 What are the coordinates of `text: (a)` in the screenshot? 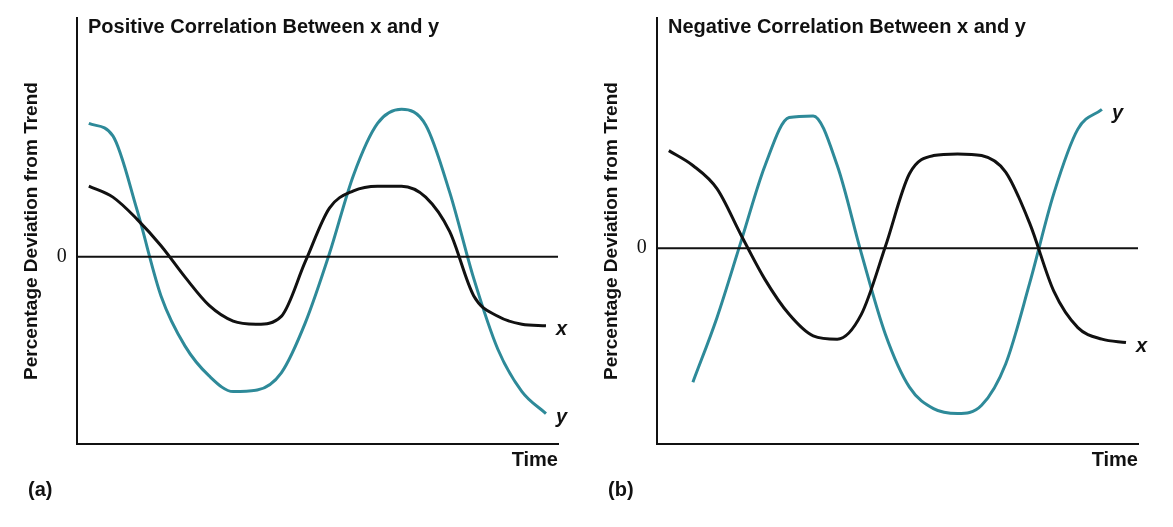 It's located at (40, 489).